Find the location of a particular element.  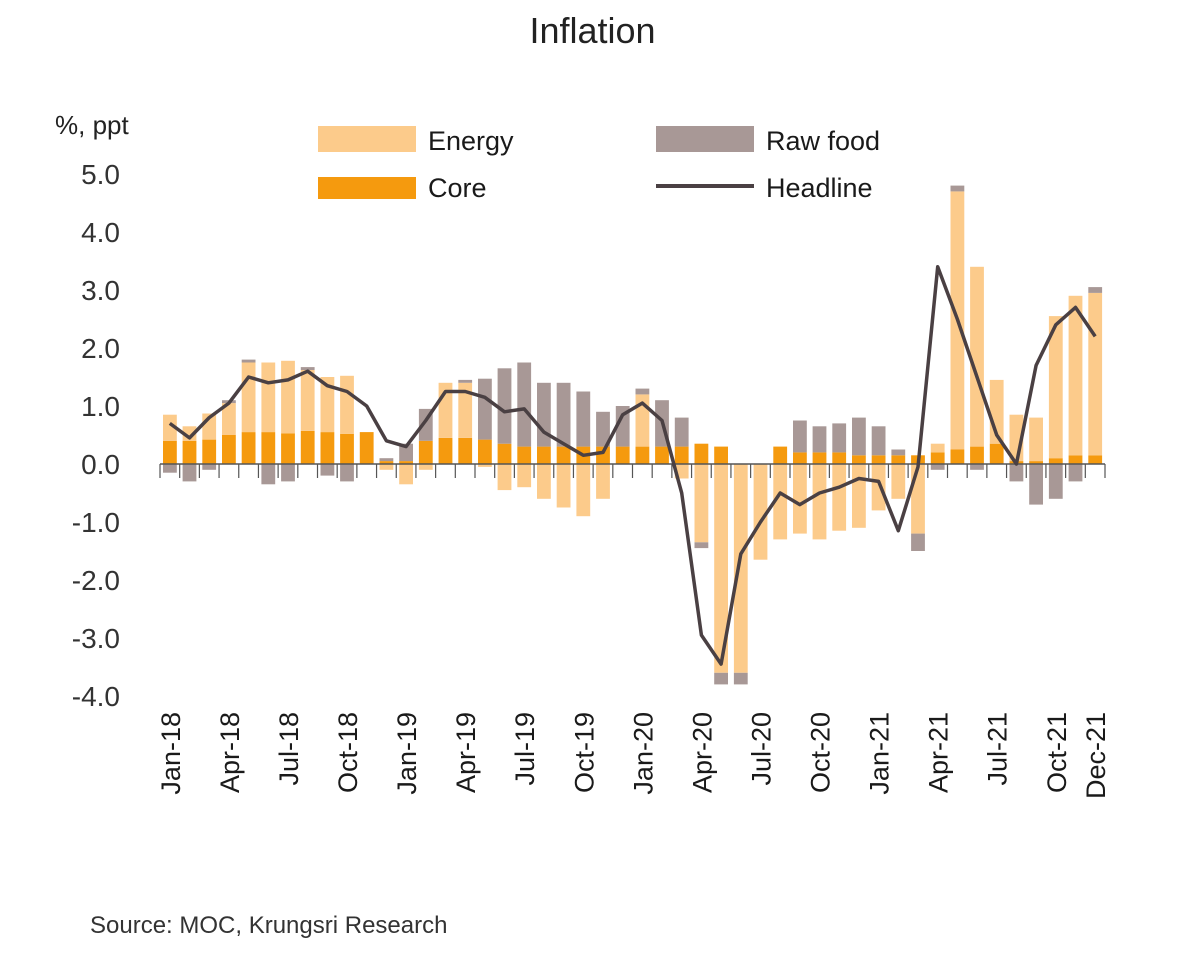

y-tick-label: -2.0 is located at coordinates (96, 580).